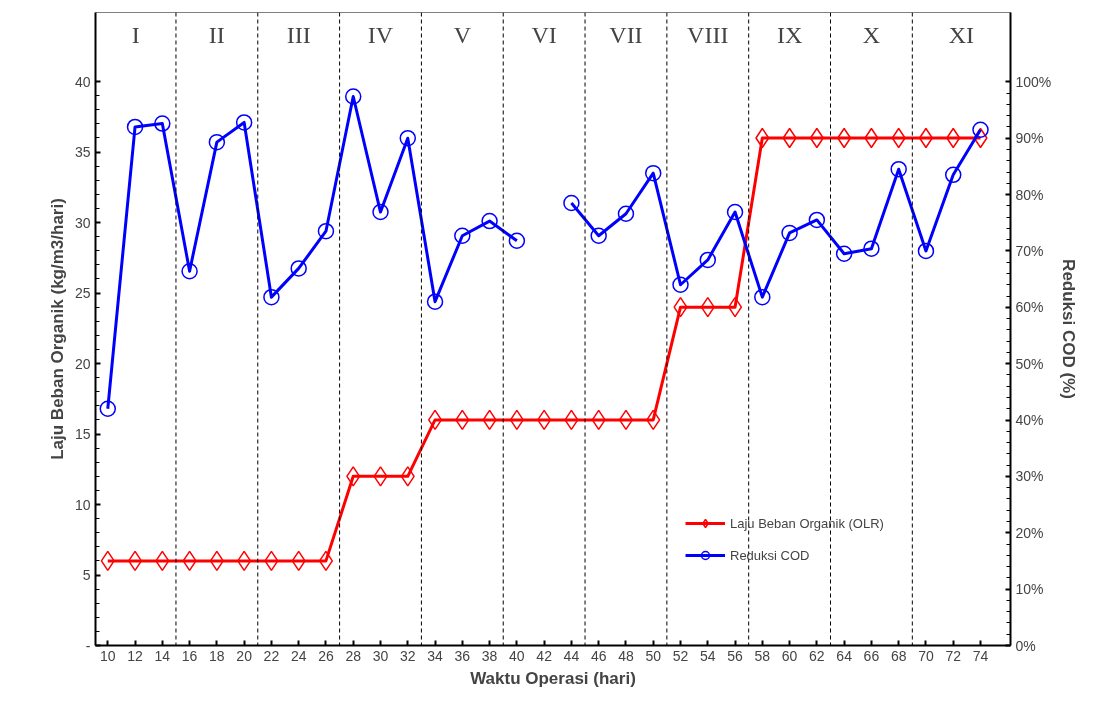  I want to click on y-axis-title: Laju Beban Organik (kg/m3/hari), so click(57, 329).